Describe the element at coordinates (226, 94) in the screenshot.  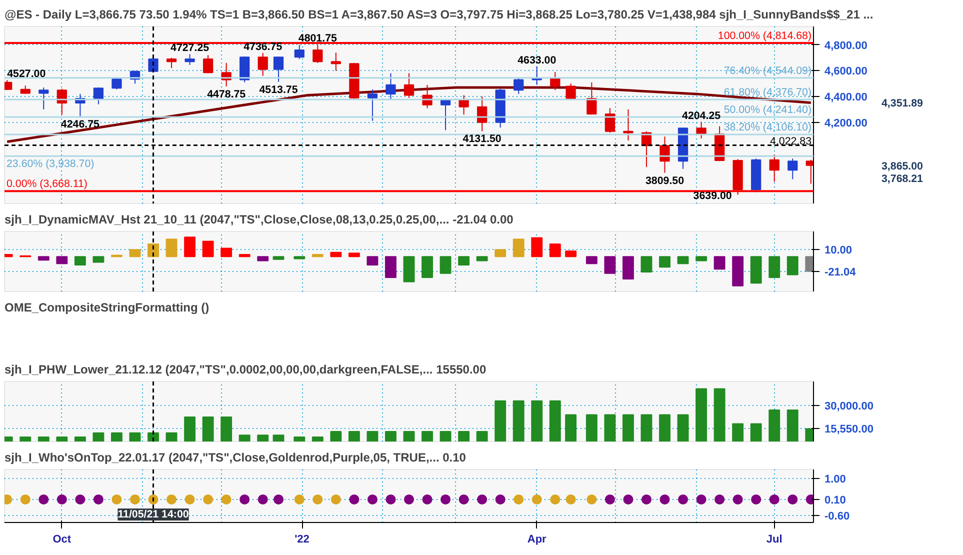
I see `annotation: 4478.75` at that location.